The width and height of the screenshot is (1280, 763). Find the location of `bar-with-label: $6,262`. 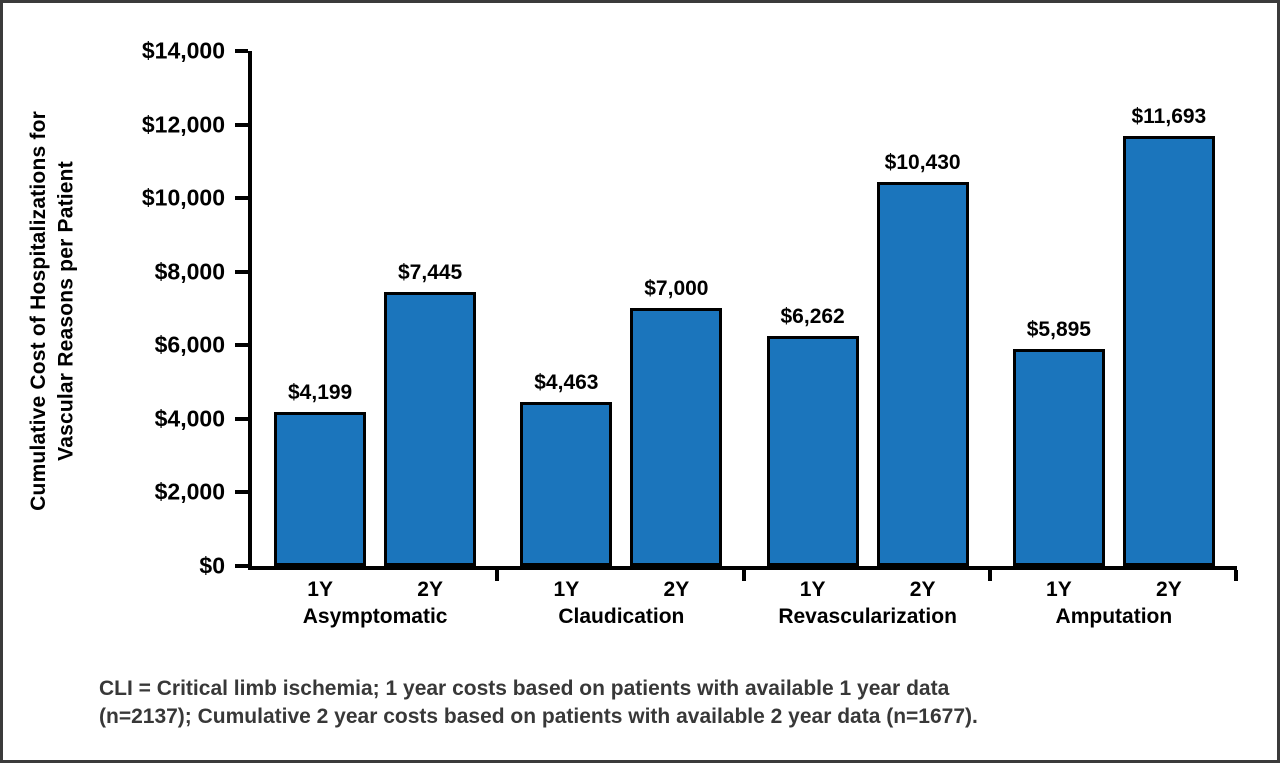

bar-with-label: $6,262 is located at coordinates (812, 308).